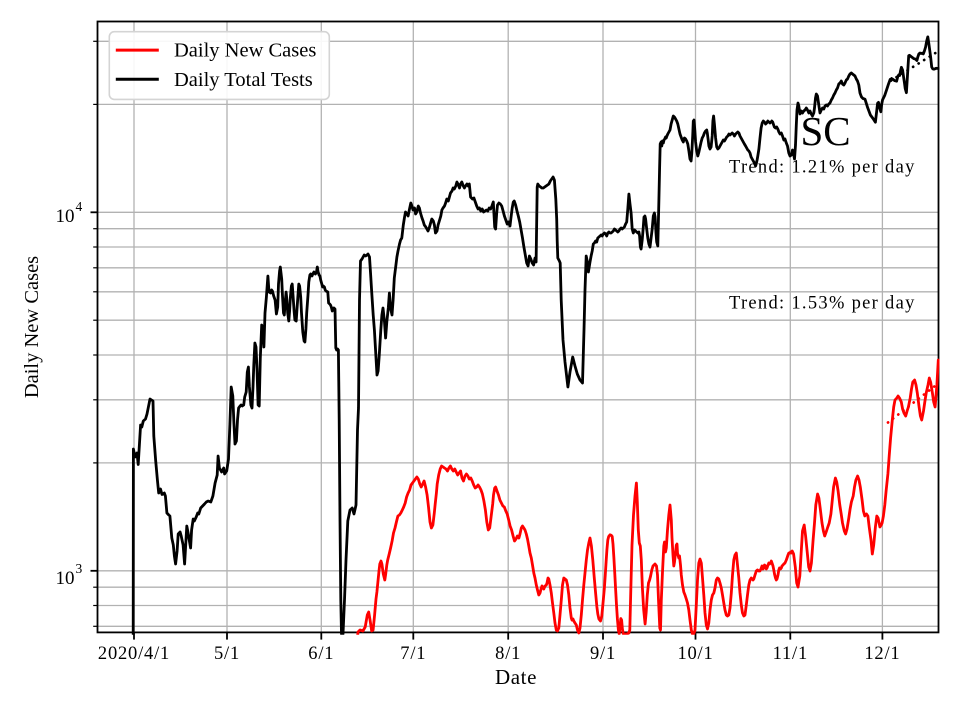  I want to click on svg-text: Date, so click(516, 677).